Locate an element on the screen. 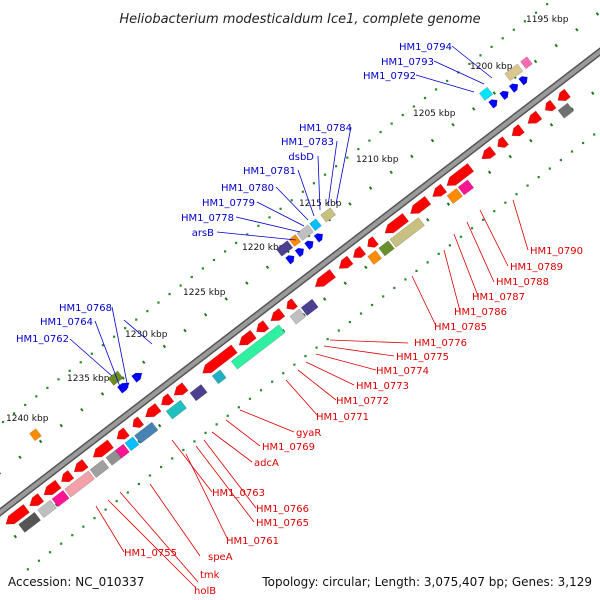  gene-label-hm1-0788: HM1_0788 is located at coordinates (522, 282).